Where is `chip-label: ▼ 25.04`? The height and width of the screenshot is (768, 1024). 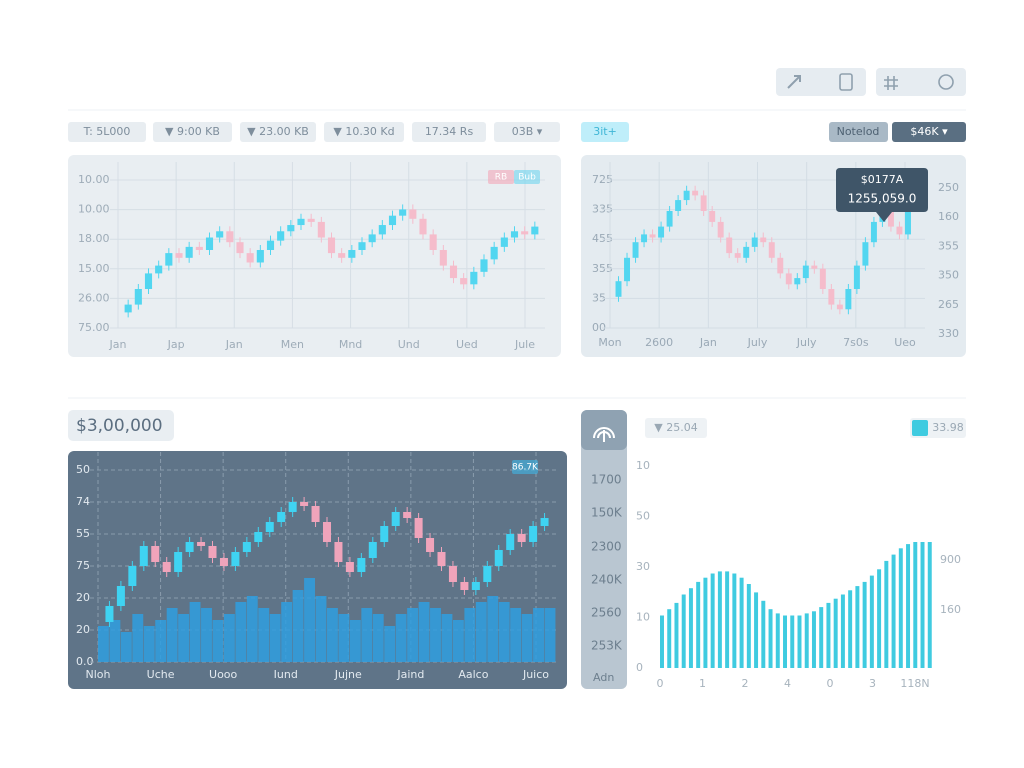
chip-label: ▼ 25.04 is located at coordinates (675, 427).